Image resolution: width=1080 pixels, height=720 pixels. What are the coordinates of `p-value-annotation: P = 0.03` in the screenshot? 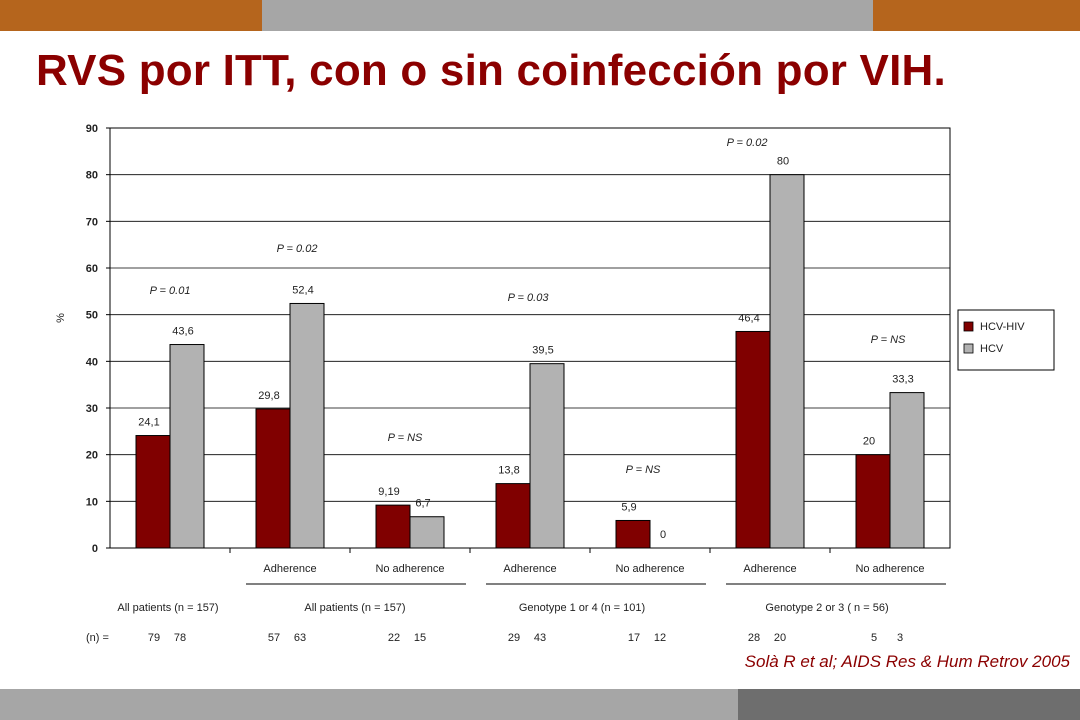 It's located at (529, 298).